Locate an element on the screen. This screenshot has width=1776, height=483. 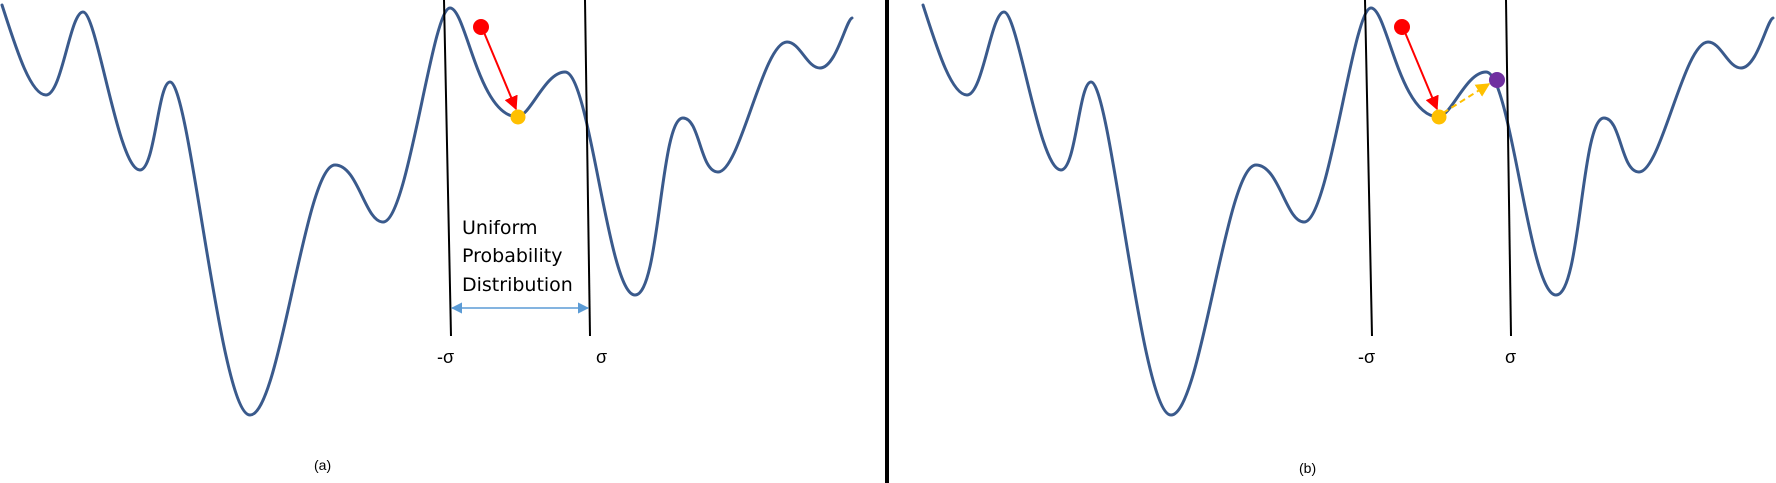
panel-a-caption: (a) is located at coordinates (322, 465).